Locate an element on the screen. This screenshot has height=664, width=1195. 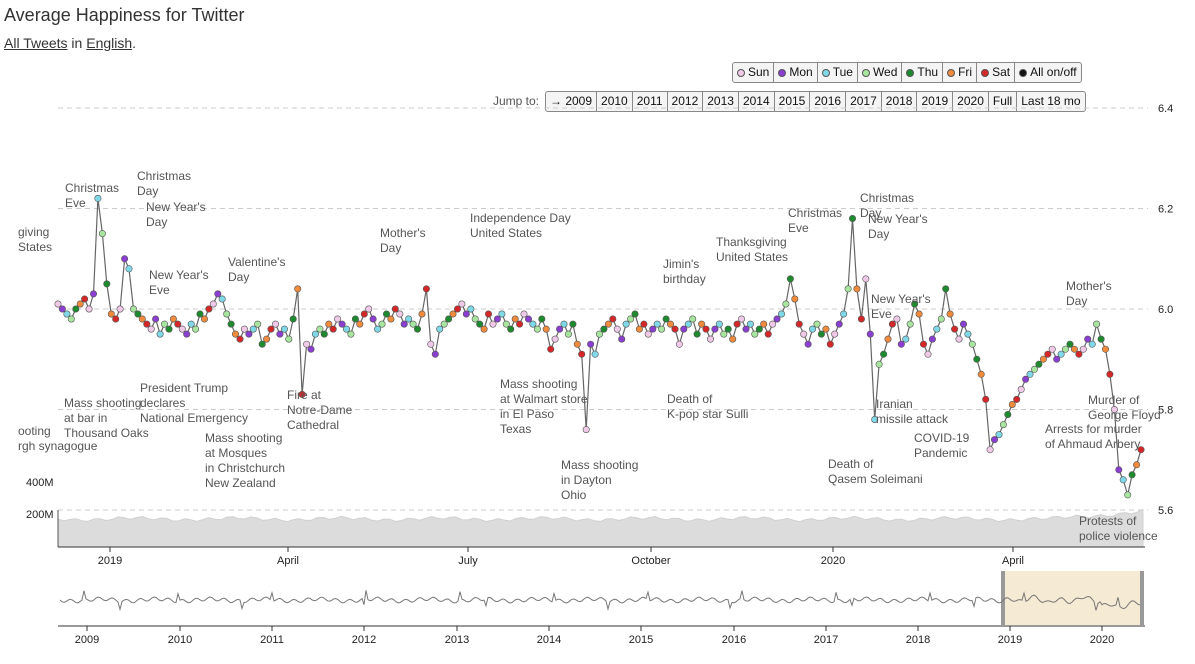
volume-tick-label: 400M is located at coordinates (40, 483).